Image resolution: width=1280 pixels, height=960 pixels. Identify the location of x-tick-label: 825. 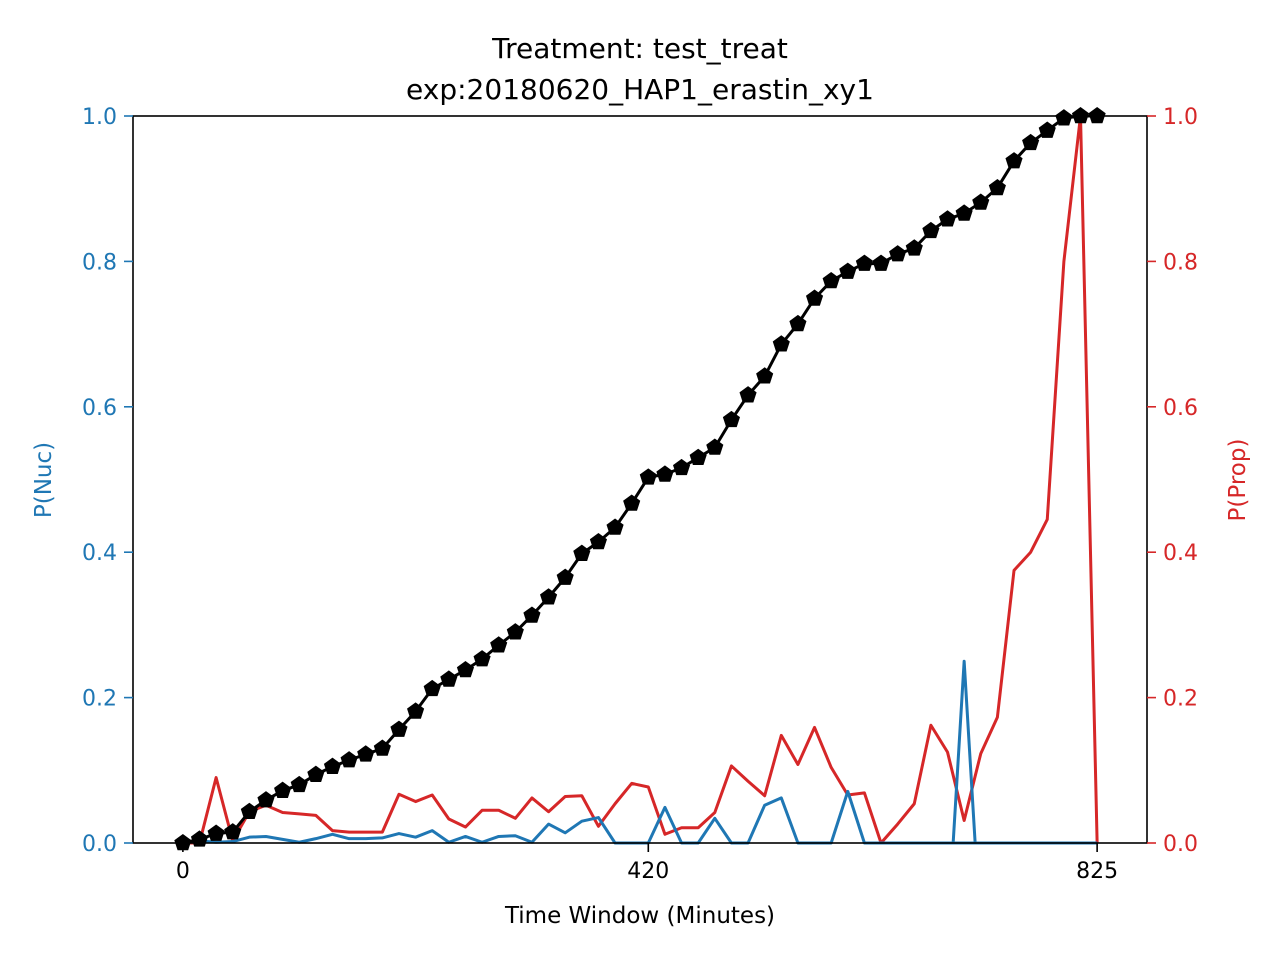
(1097, 871).